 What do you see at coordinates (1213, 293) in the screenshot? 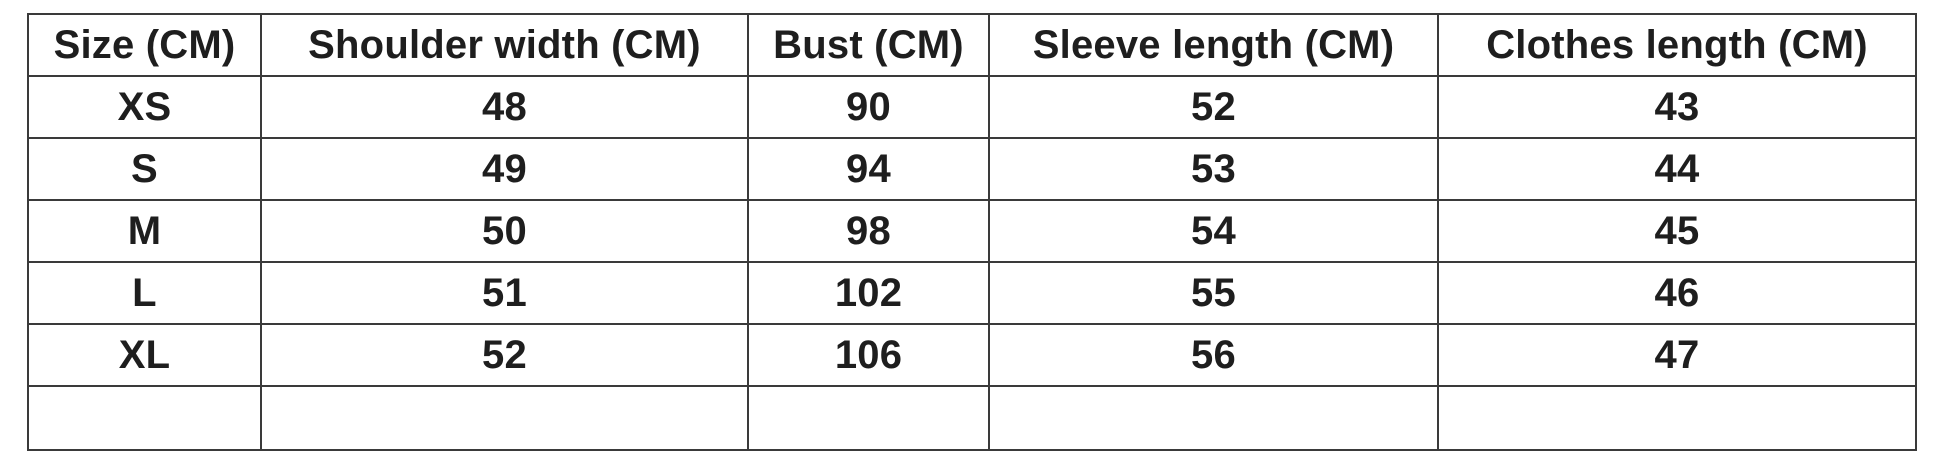
I see `sleeve-length-cell: 55` at bounding box center [1213, 293].